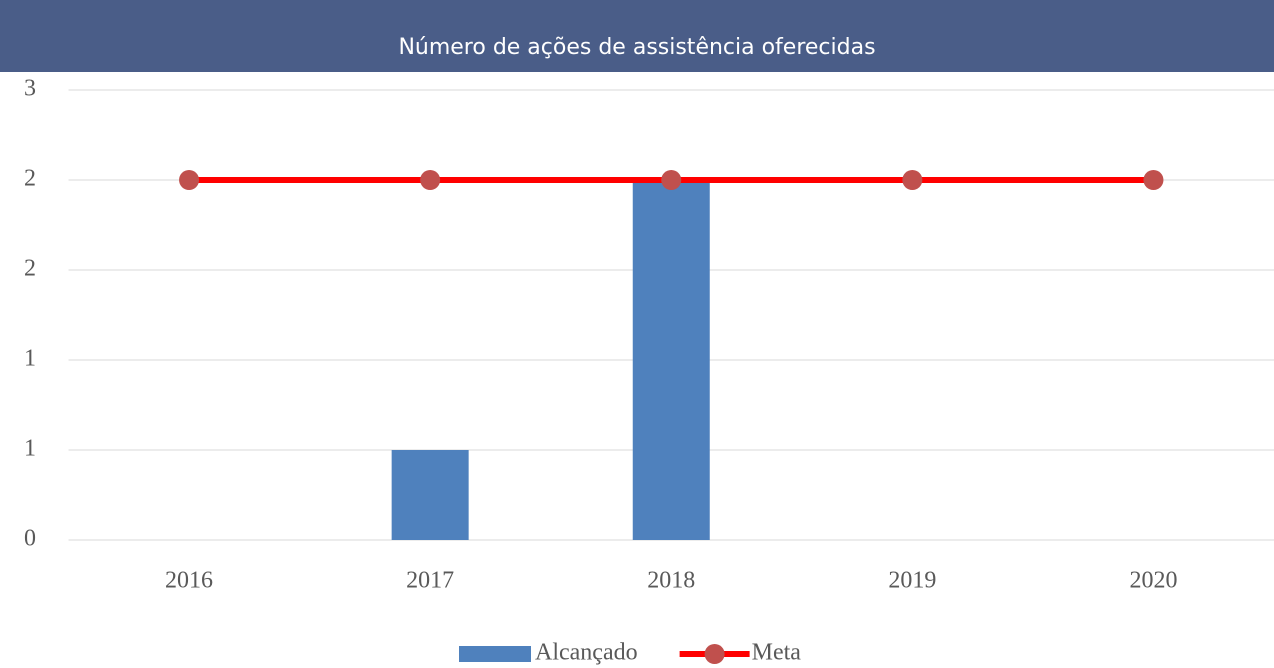  What do you see at coordinates (30, 89) in the screenshot?
I see `y-tick-label: 3` at bounding box center [30, 89].